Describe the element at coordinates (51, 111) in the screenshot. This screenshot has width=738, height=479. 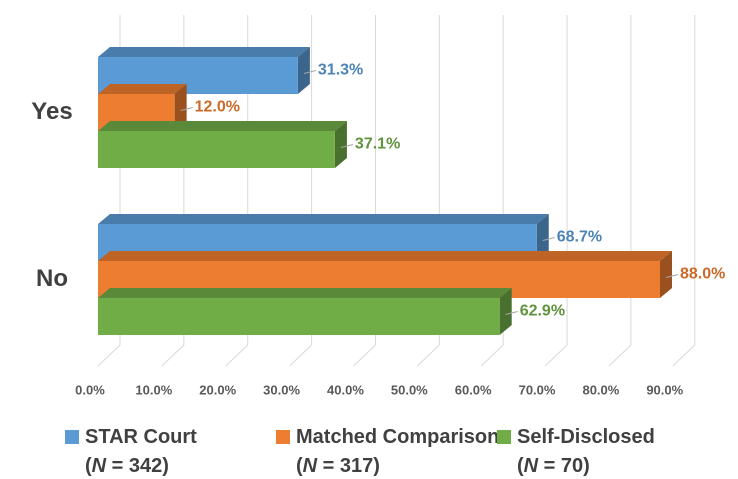
I see `category-label: Yes` at that location.